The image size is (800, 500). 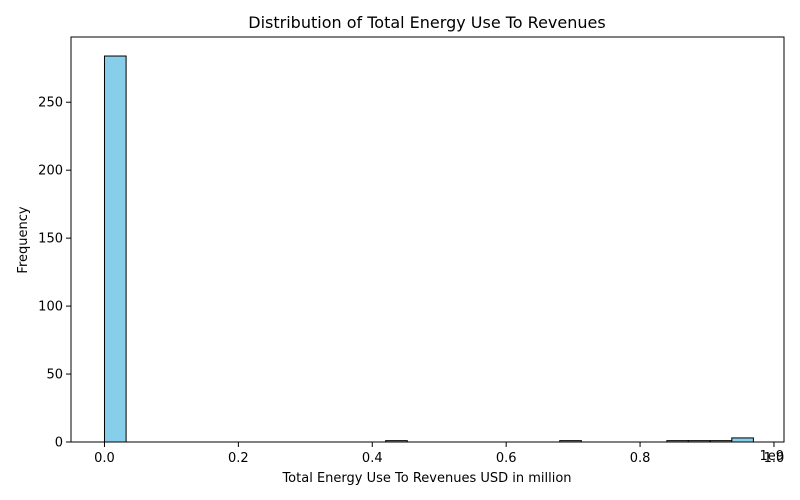 What do you see at coordinates (640, 458) in the screenshot?
I see `x-tick-label: 0.8` at bounding box center [640, 458].